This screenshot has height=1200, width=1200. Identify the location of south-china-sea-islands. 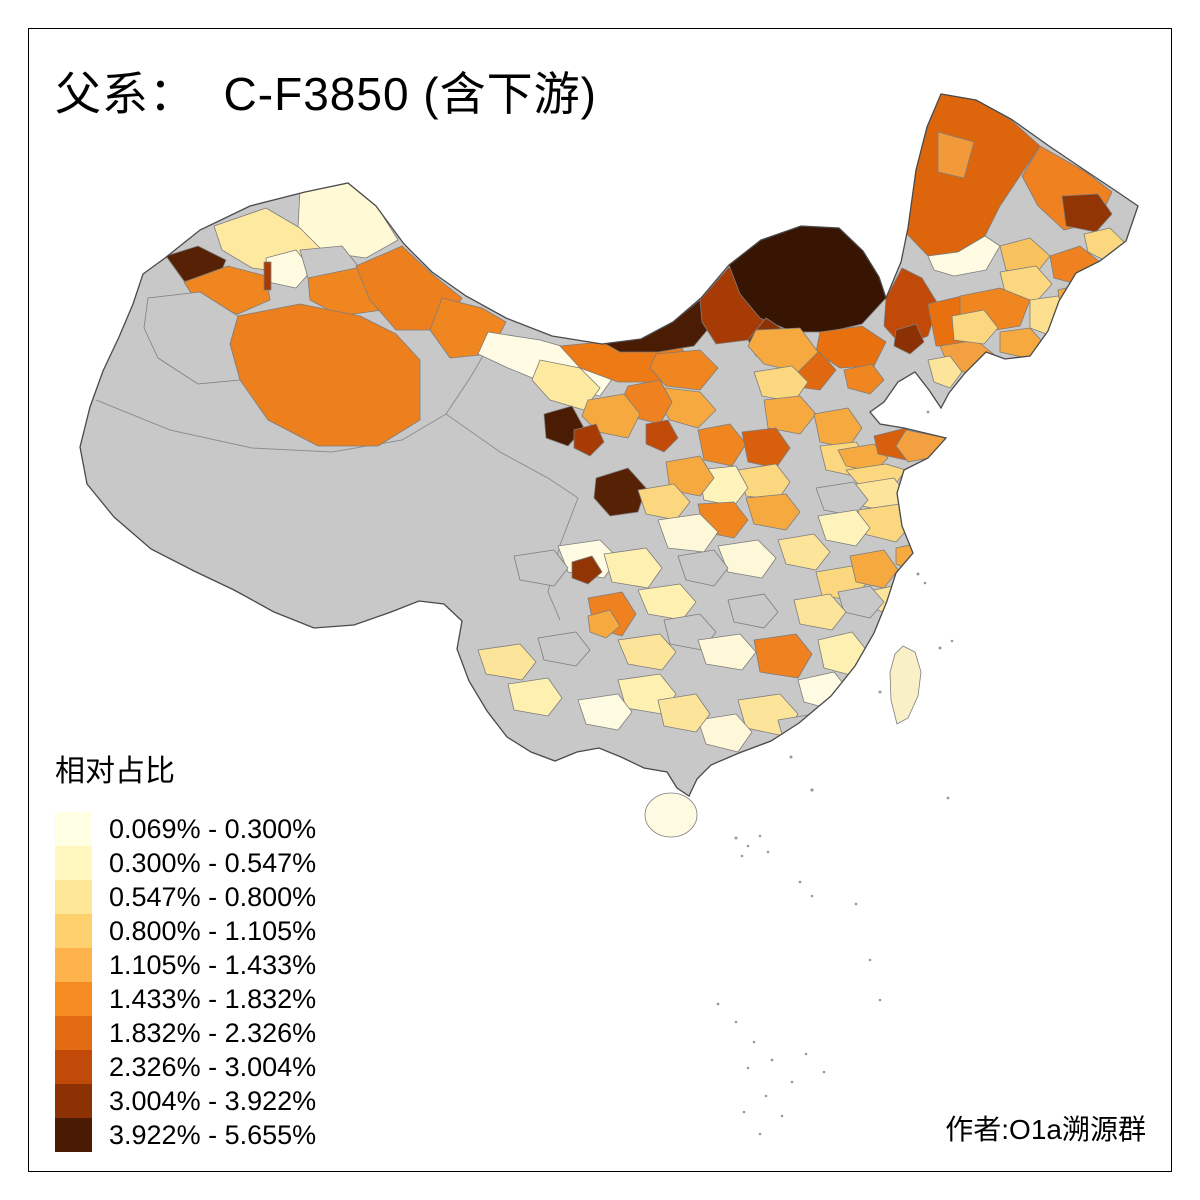
(835, 773).